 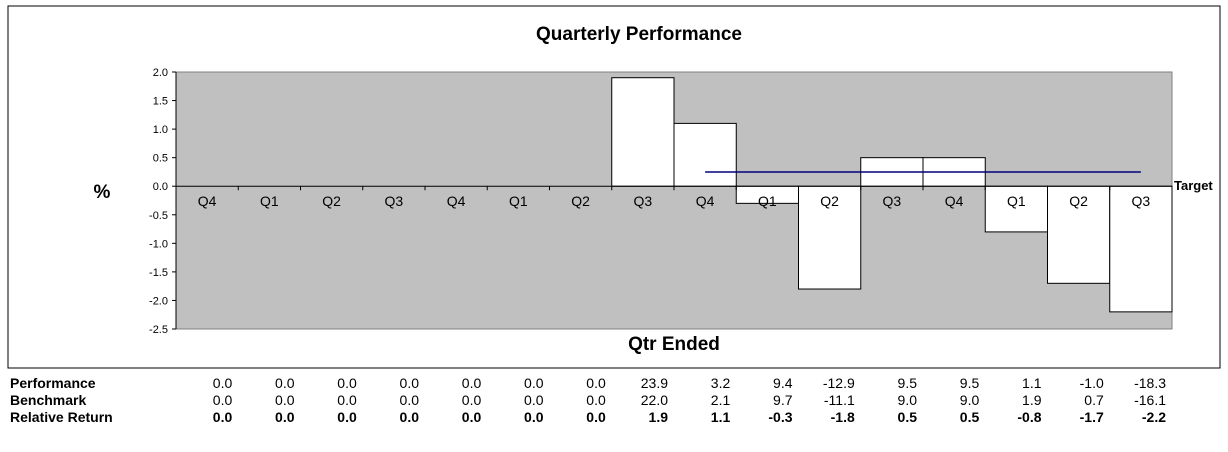 What do you see at coordinates (160, 187) in the screenshot?
I see `y-tick-label: 0.0` at bounding box center [160, 187].